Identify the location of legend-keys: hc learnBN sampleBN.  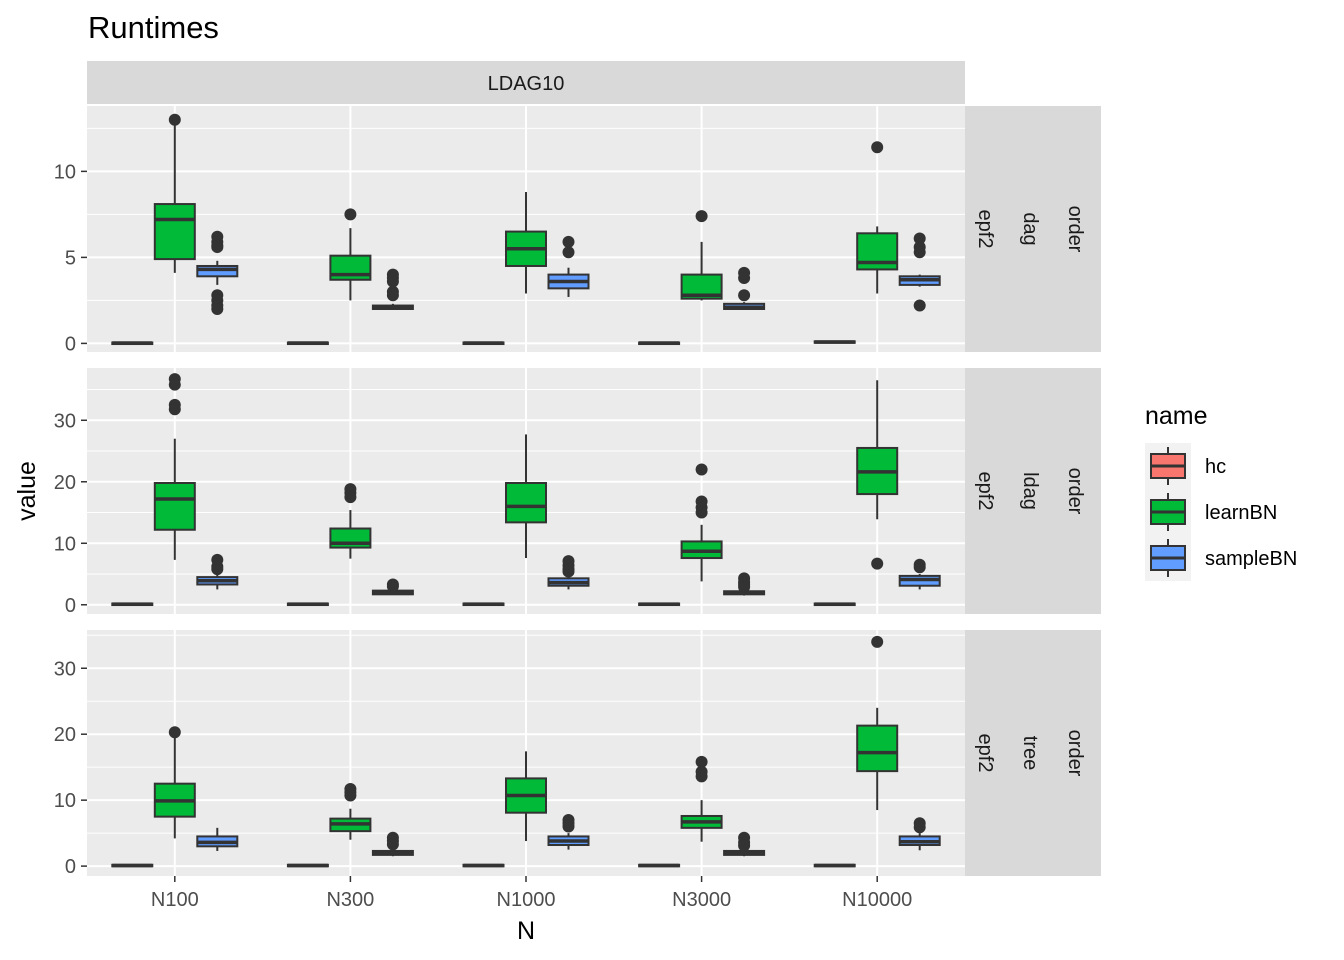
(1221, 512).